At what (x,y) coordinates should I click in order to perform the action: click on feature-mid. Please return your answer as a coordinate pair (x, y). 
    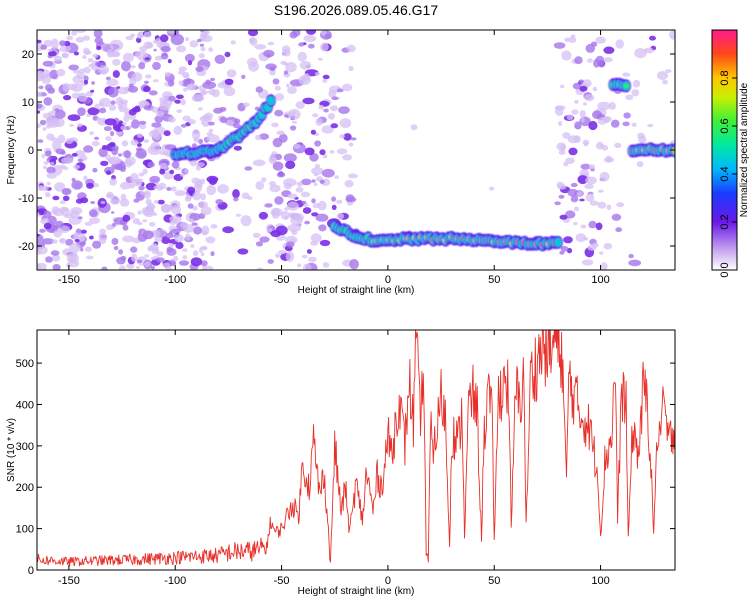
    Looking at the image, I should click on (558, 242).